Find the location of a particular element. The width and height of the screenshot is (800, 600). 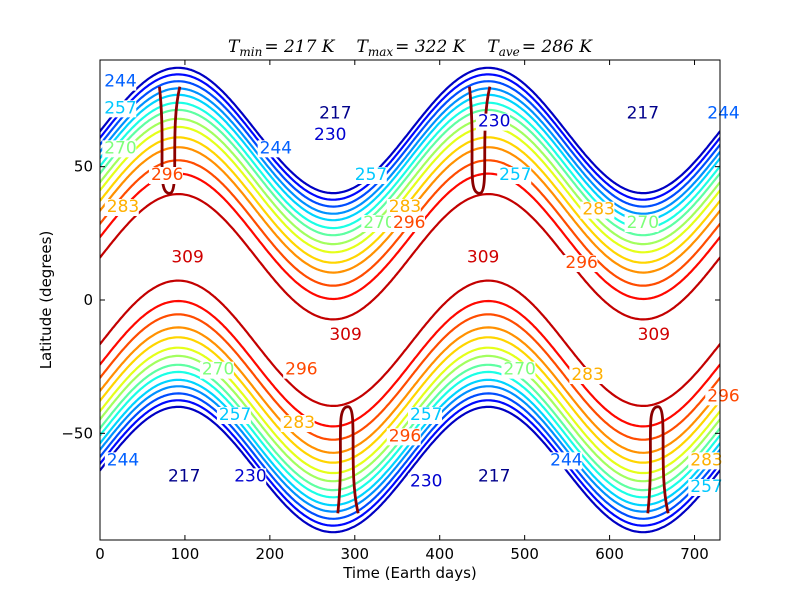

title-value: = 217 K is located at coordinates (299, 47).